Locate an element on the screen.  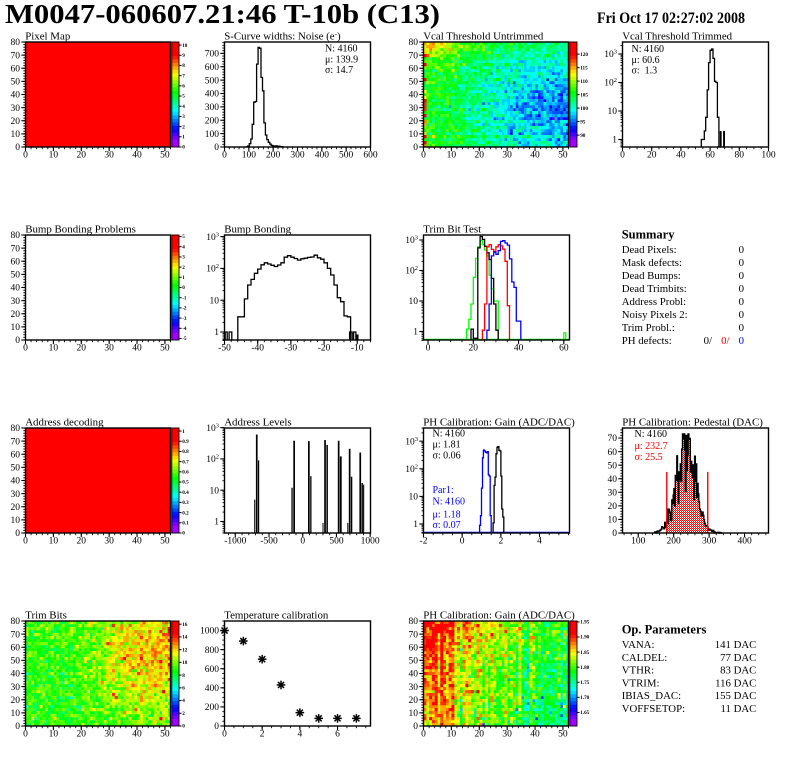
svg-text: 141 DAC is located at coordinates (736, 645).